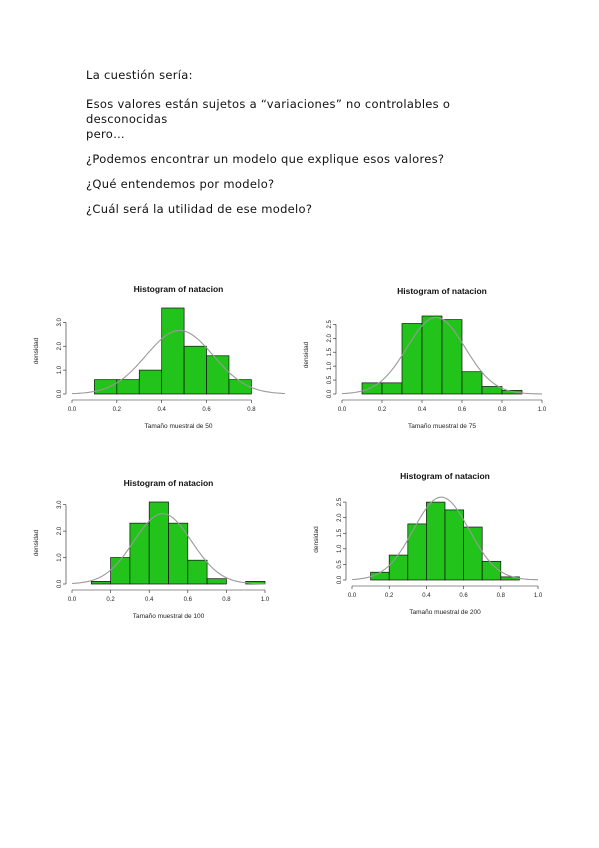  I want to click on x-axis-label: Tamaño muestral de 100, so click(169, 616).